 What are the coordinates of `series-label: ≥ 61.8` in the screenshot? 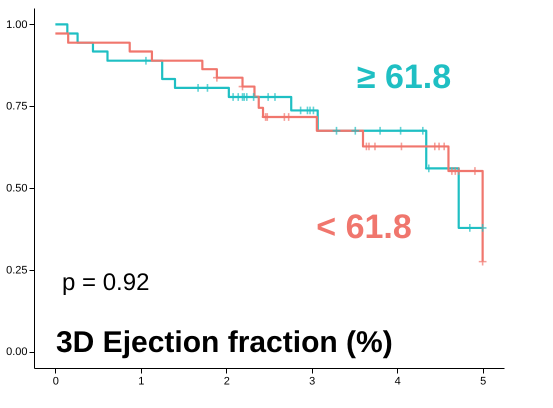 It's located at (404, 77).